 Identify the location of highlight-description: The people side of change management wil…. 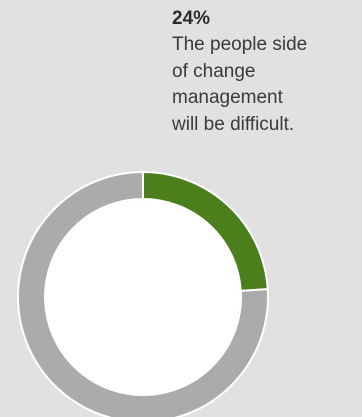
(240, 84).